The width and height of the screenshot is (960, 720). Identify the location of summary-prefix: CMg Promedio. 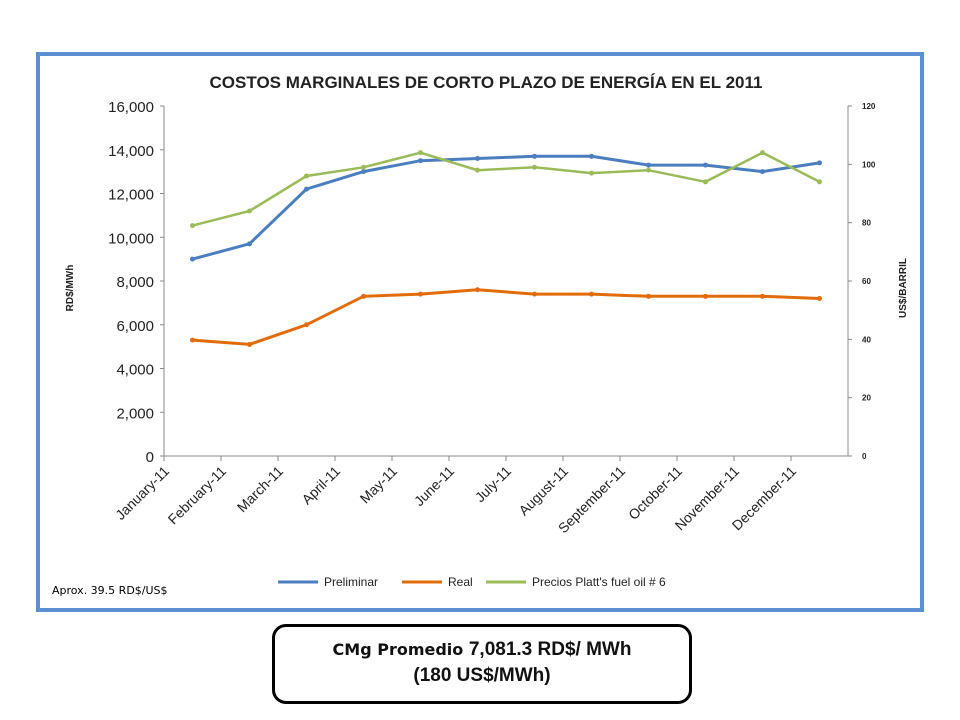
(400, 649).